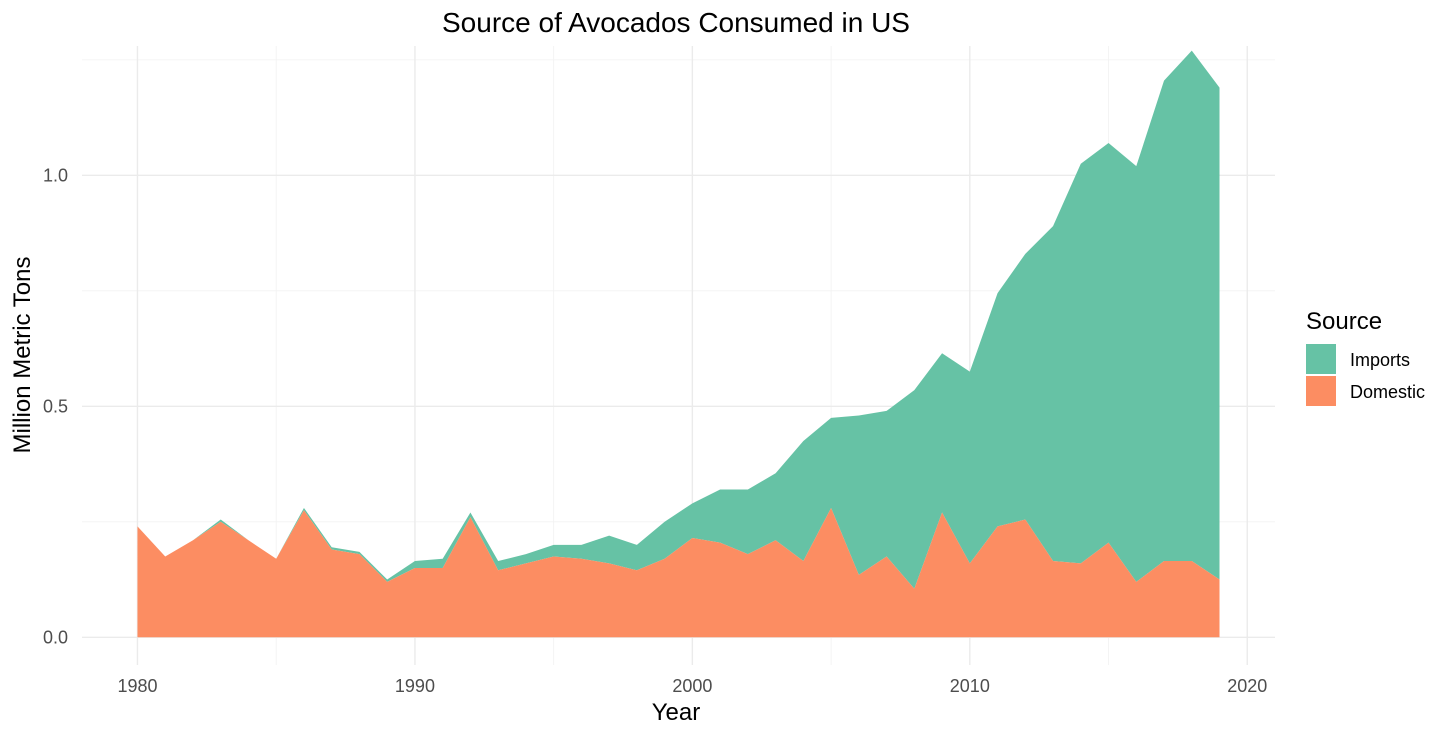 This screenshot has width=1456, height=734. What do you see at coordinates (1247, 686) in the screenshot?
I see `x-tick-label: 2020` at bounding box center [1247, 686].